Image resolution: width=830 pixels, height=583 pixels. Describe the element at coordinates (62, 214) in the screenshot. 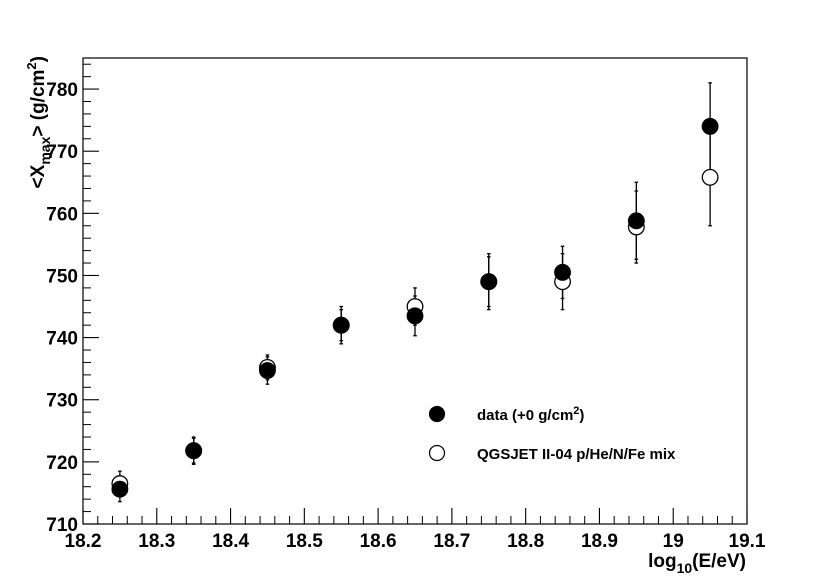

I see `y-tick-label: 760` at that location.